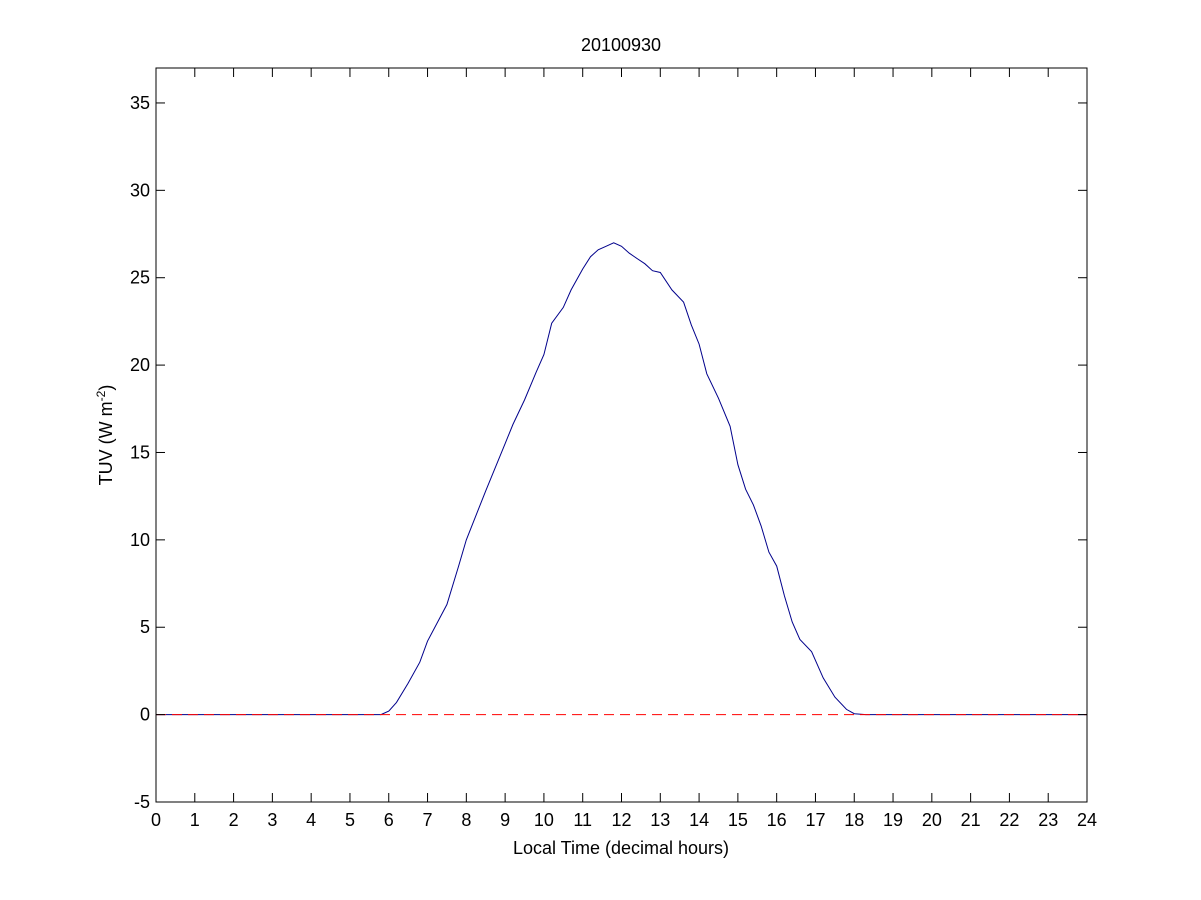 The image size is (1201, 900). What do you see at coordinates (140, 452) in the screenshot?
I see `y-tick-label: 15` at bounding box center [140, 452].